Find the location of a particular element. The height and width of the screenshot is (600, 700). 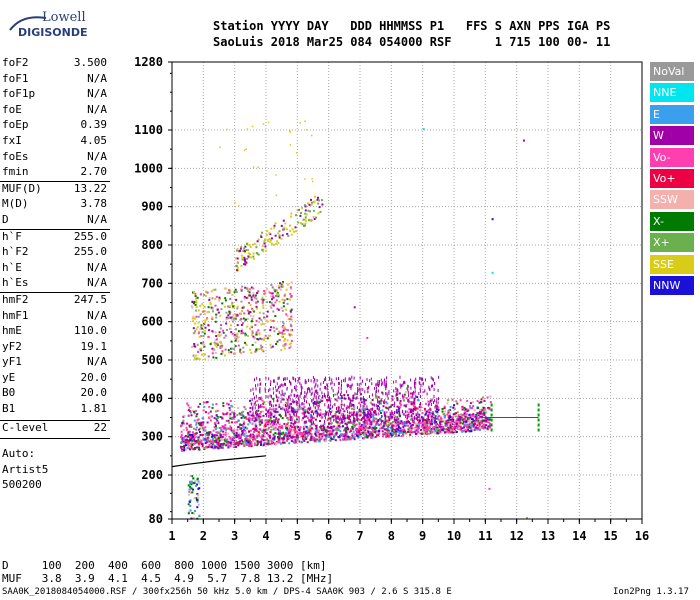

legend-item: NNW is located at coordinates (672, 285).